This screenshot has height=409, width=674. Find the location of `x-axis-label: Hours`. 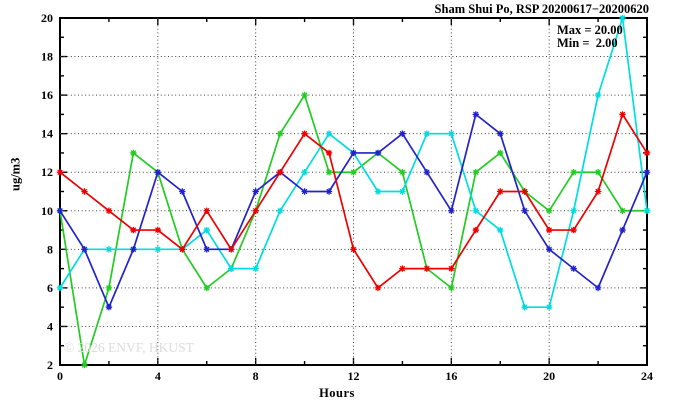

x-axis-label: Hours is located at coordinates (337, 393).